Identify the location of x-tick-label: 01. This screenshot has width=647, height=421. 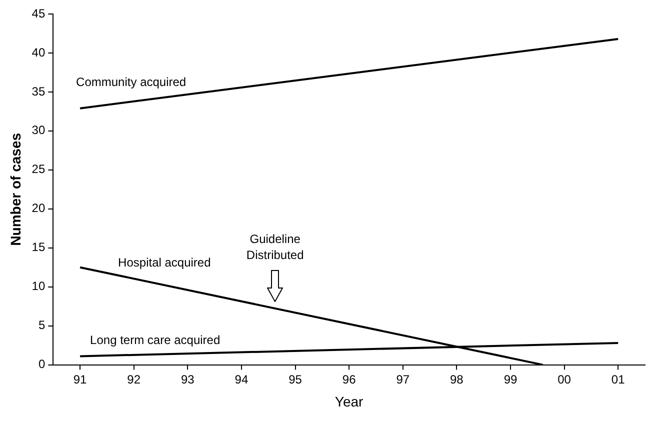
(618, 379).